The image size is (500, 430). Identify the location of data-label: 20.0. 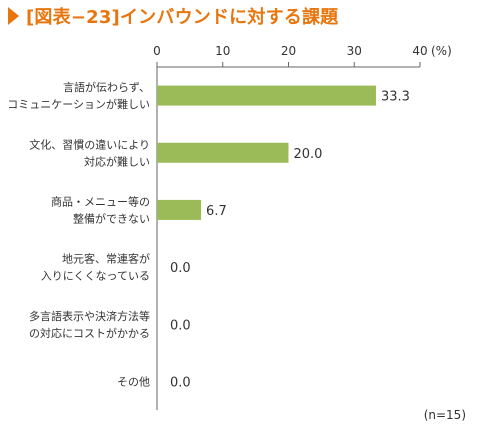
(308, 154).